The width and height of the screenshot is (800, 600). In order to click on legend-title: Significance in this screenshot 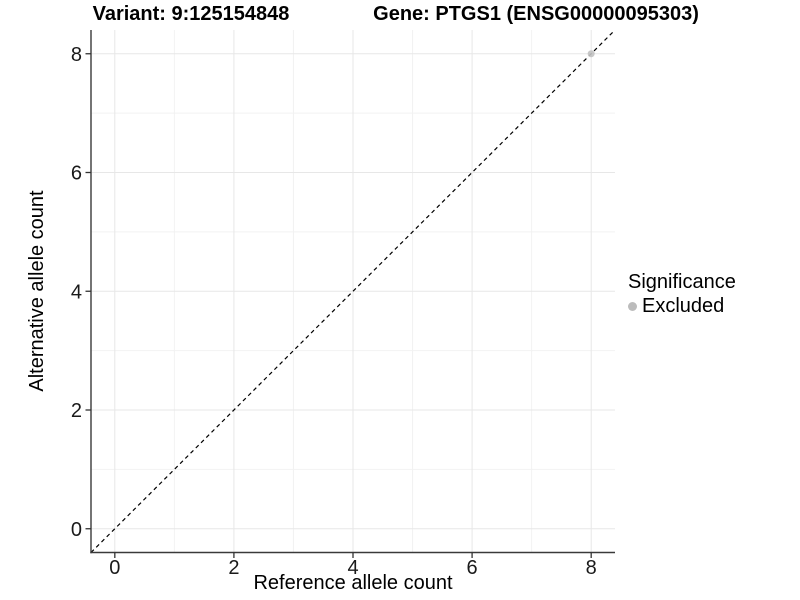, I will do `click(682, 282)`.